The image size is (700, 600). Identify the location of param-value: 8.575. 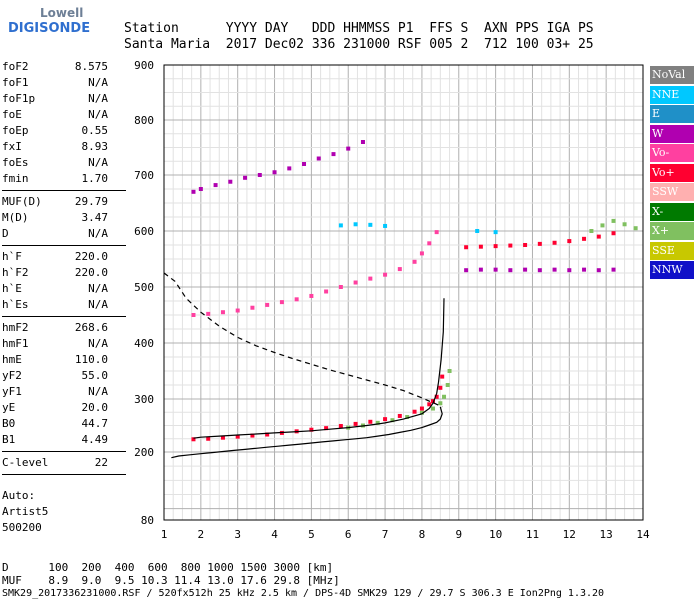
(91, 66).